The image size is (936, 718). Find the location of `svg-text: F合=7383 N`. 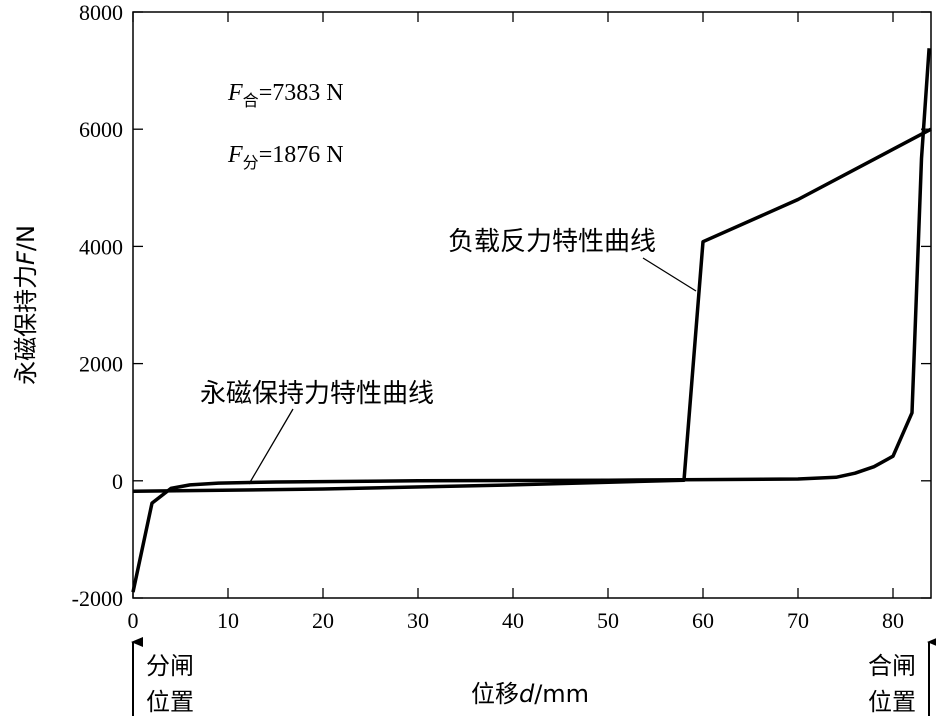

svg-text: F合=7383 N is located at coordinates (285, 95).